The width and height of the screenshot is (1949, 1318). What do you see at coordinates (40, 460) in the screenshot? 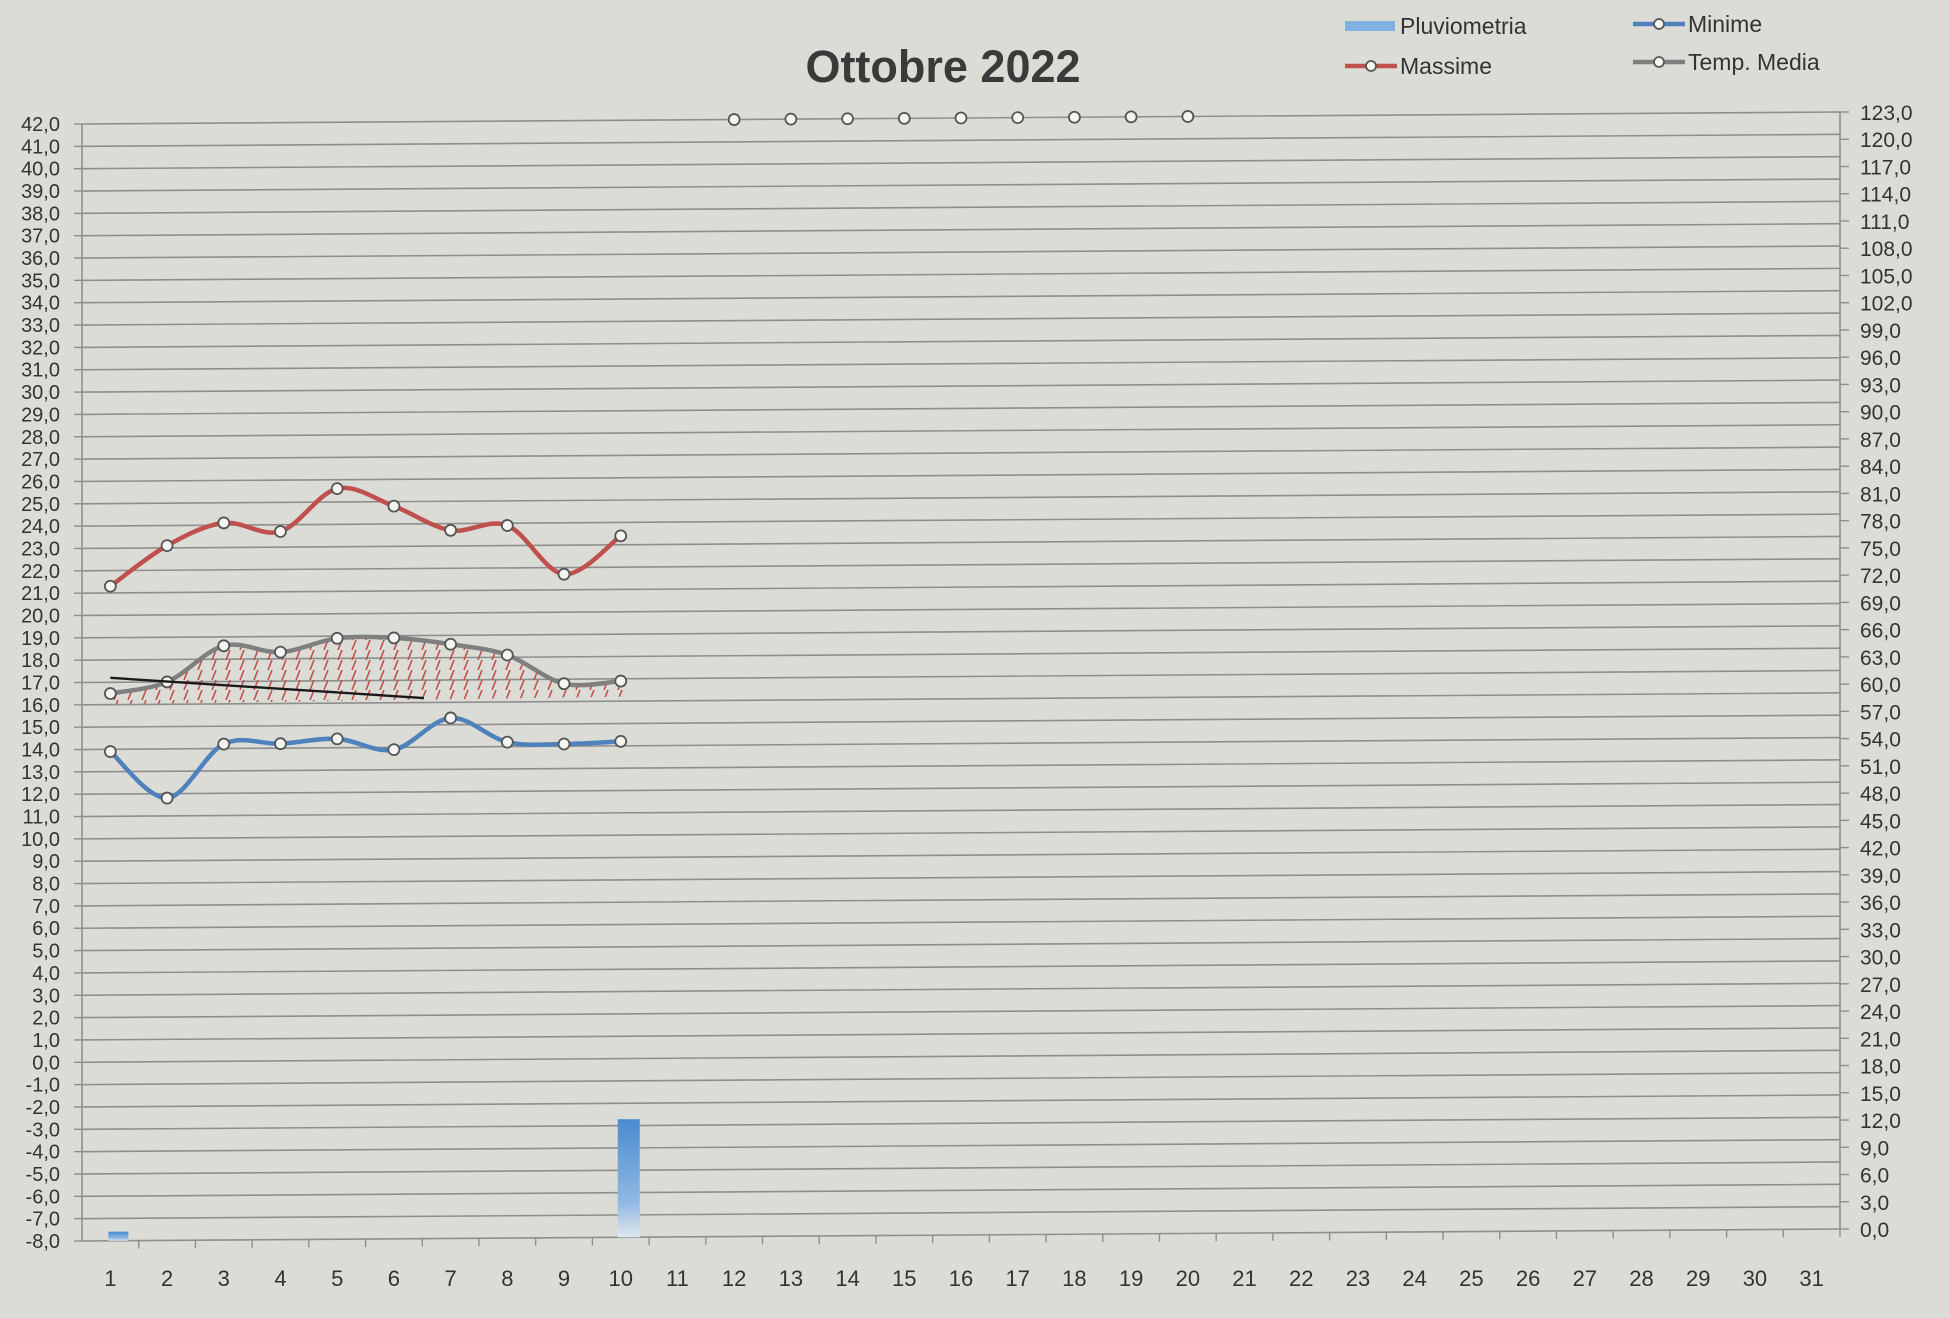
I see `left-tick-label: 27,0` at bounding box center [40, 460].